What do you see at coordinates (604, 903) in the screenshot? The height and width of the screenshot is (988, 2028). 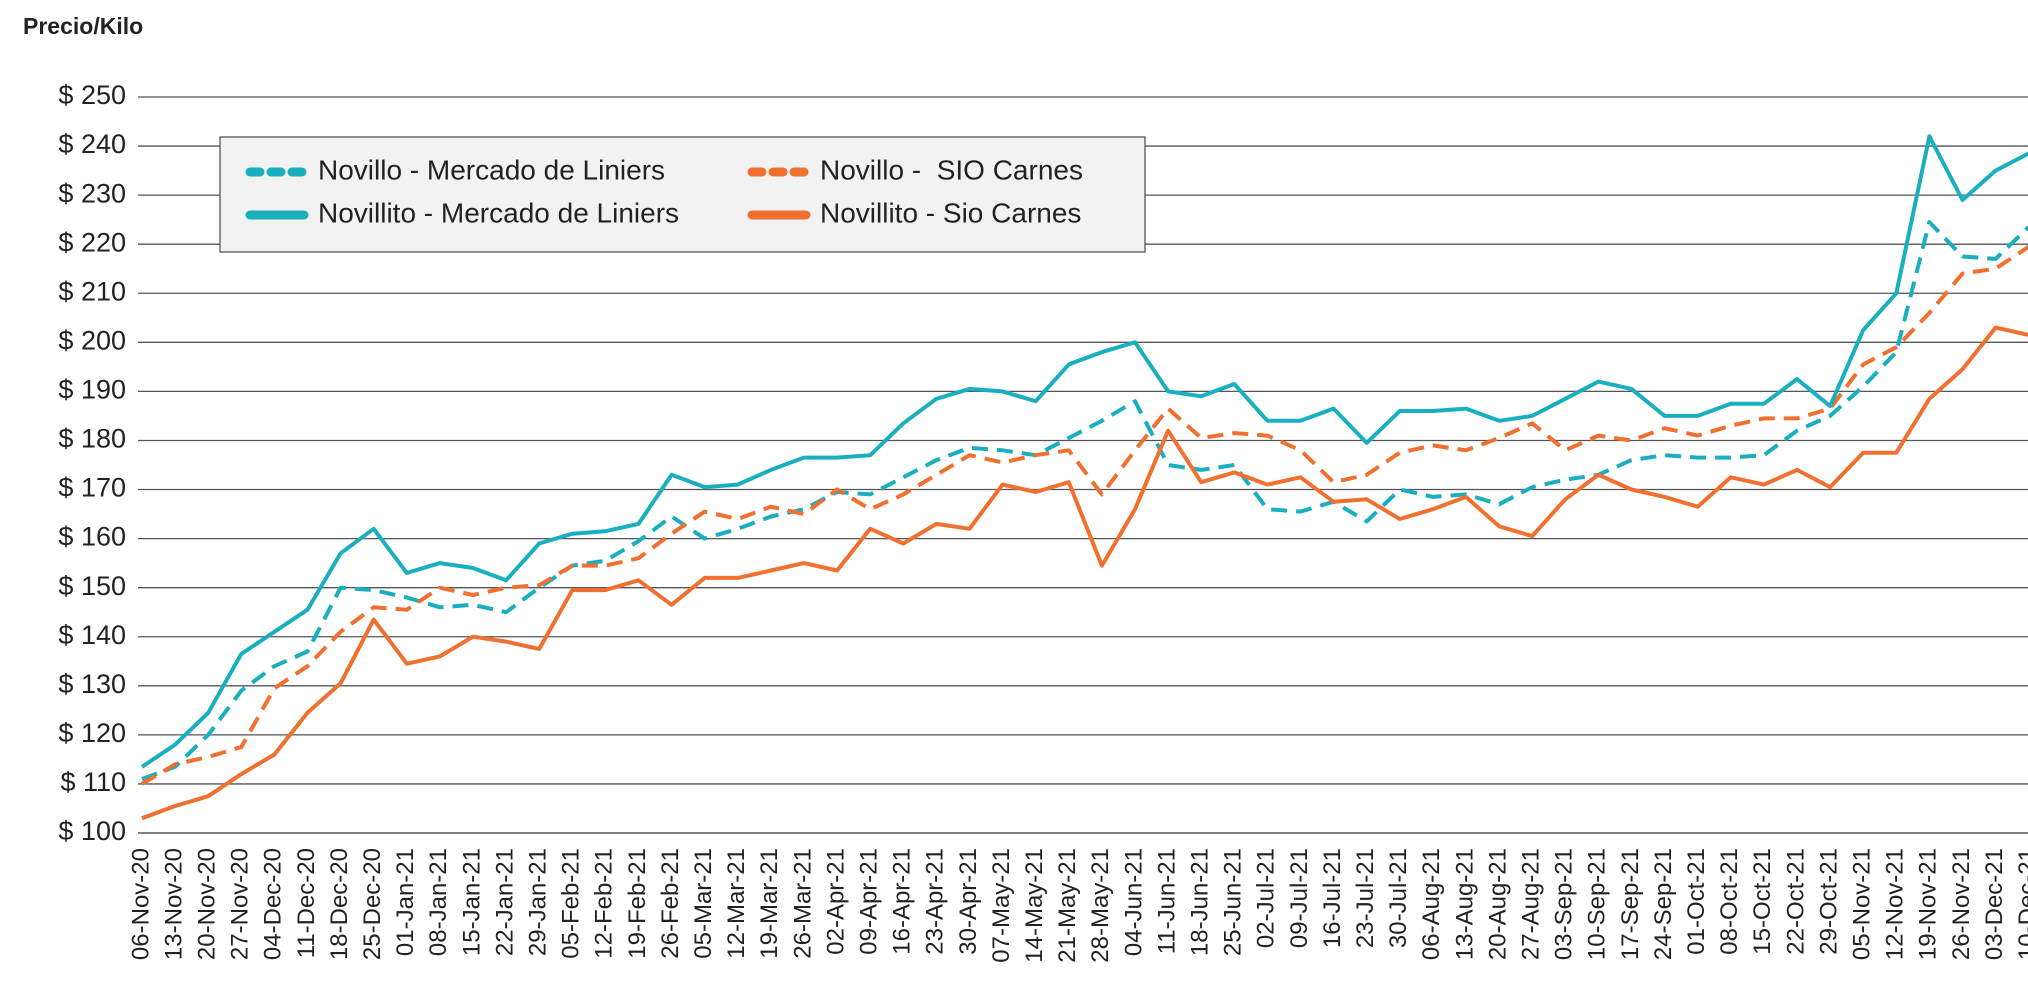 I see `x-tick-label: 12-Feb-21` at bounding box center [604, 903].